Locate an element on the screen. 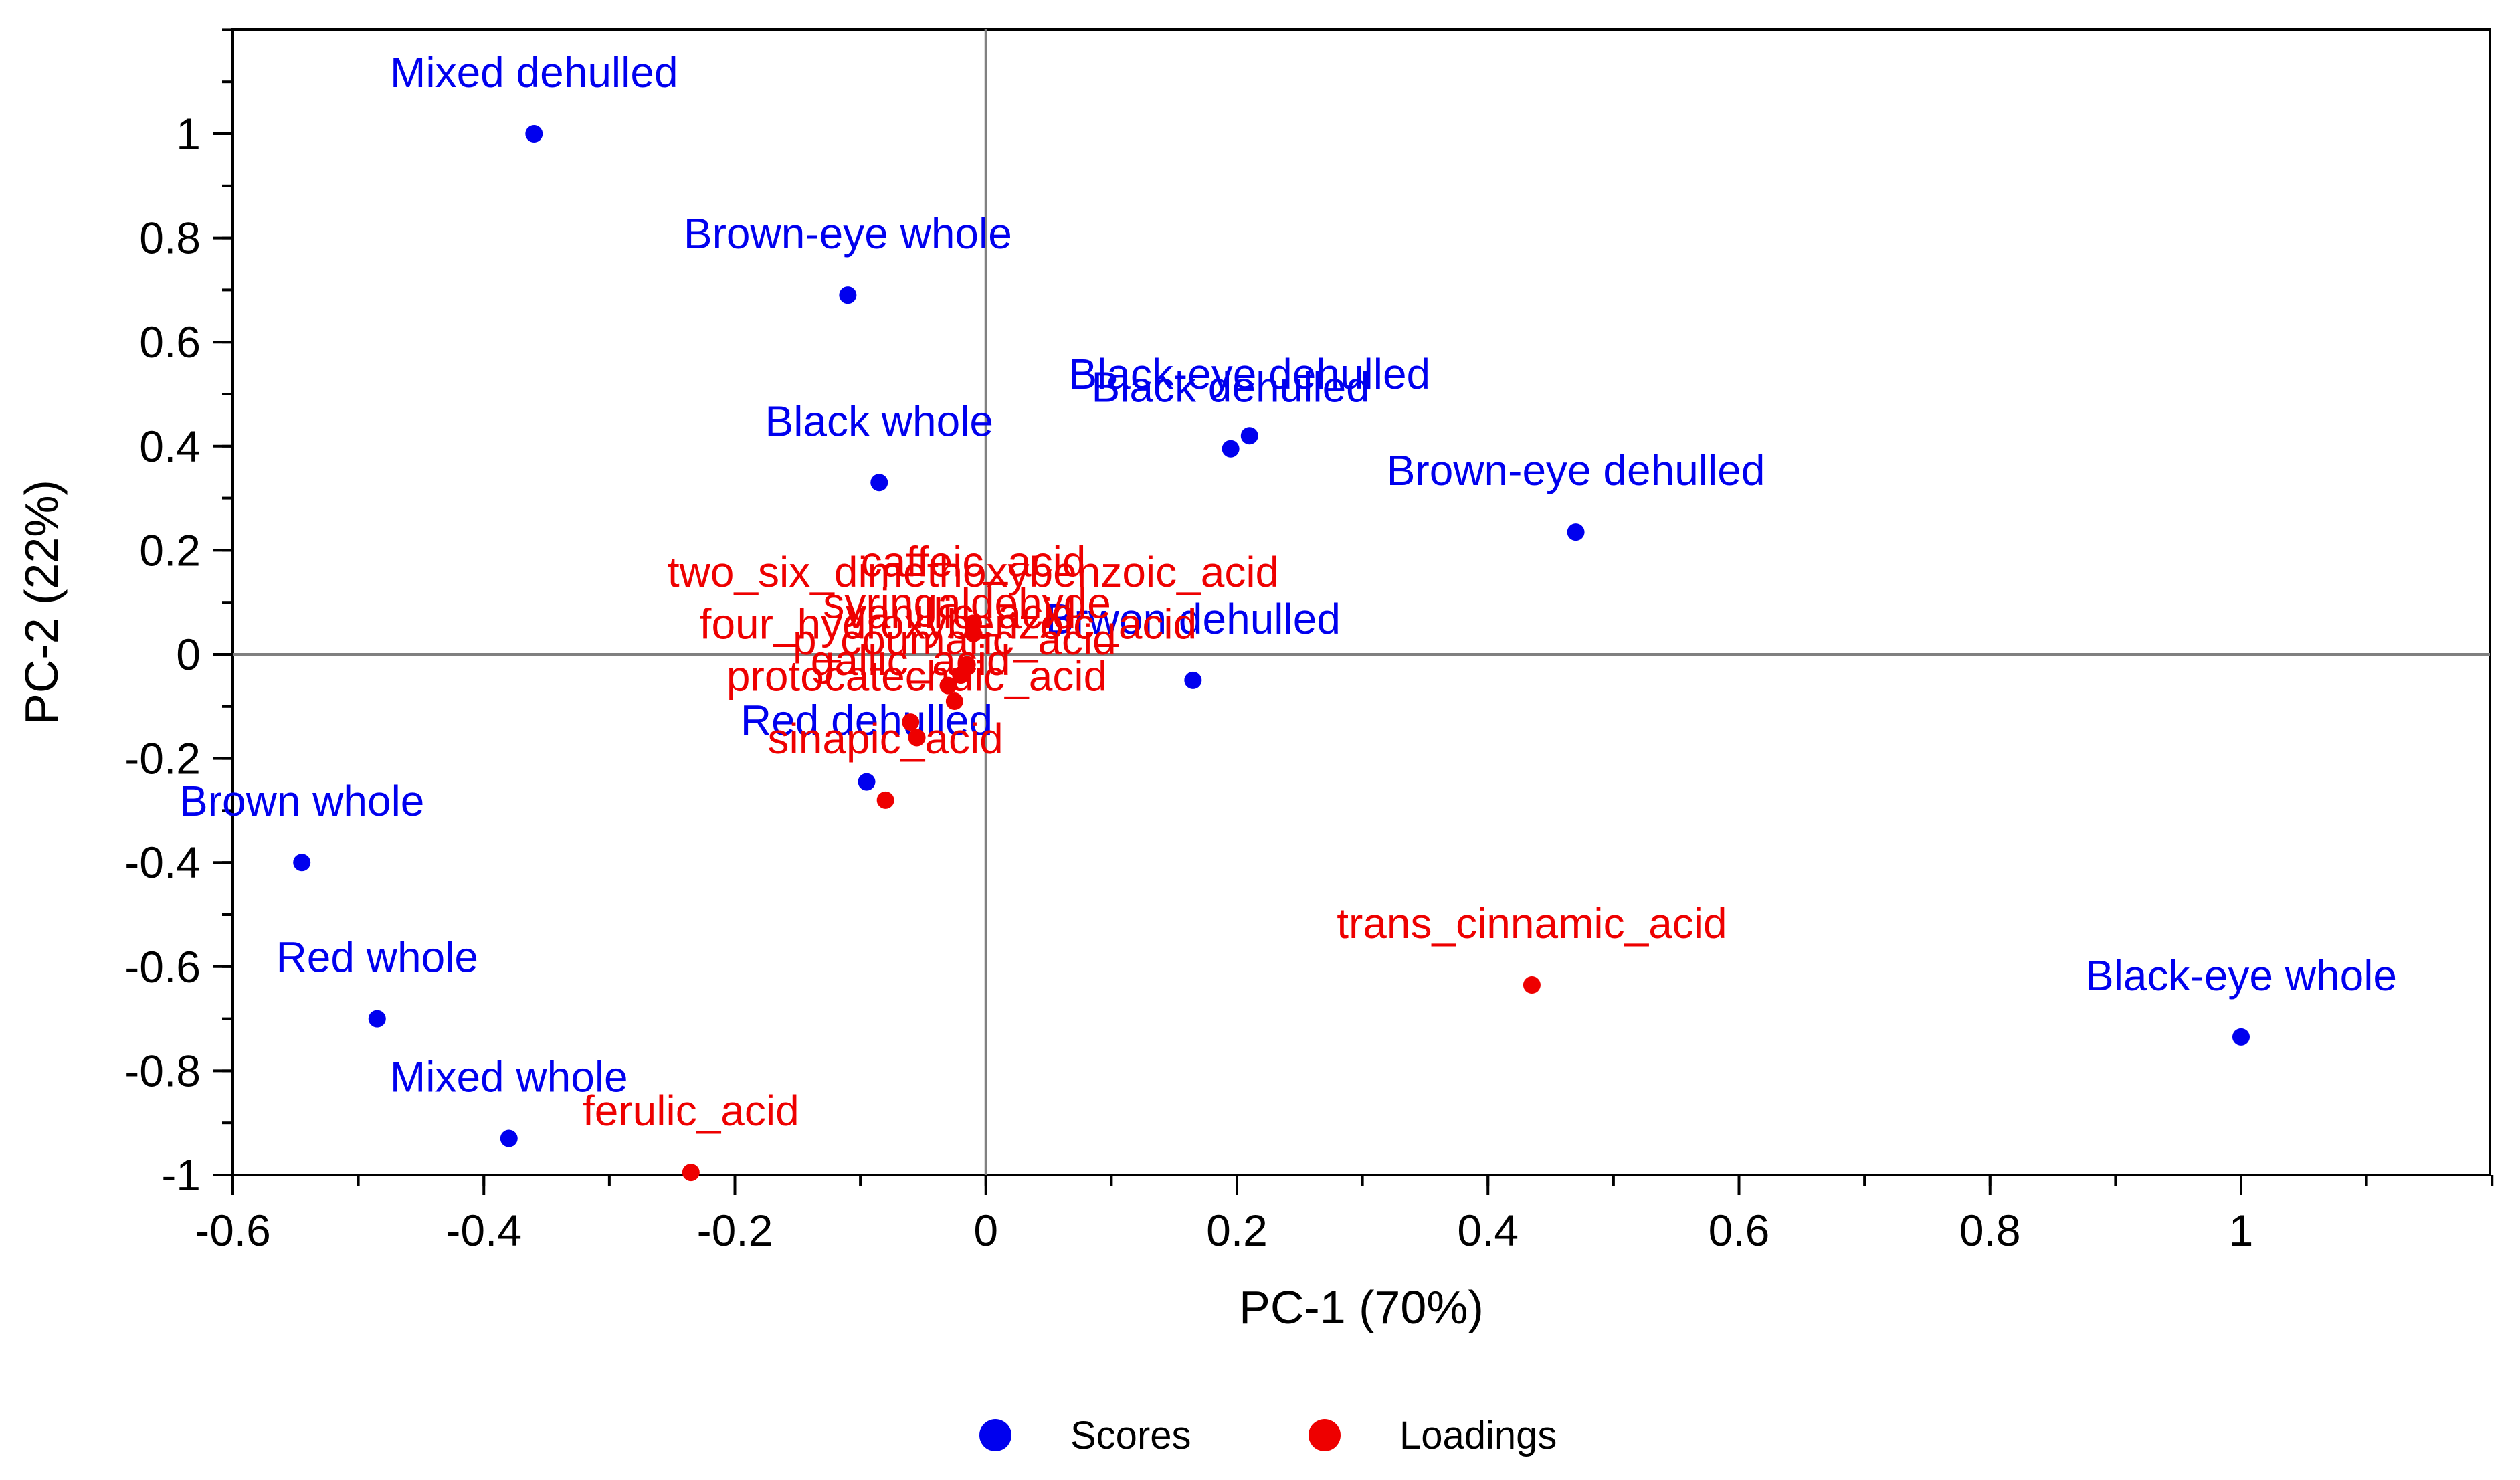  loadings-point-label: vanillic_acid is located at coordinates (961, 613).